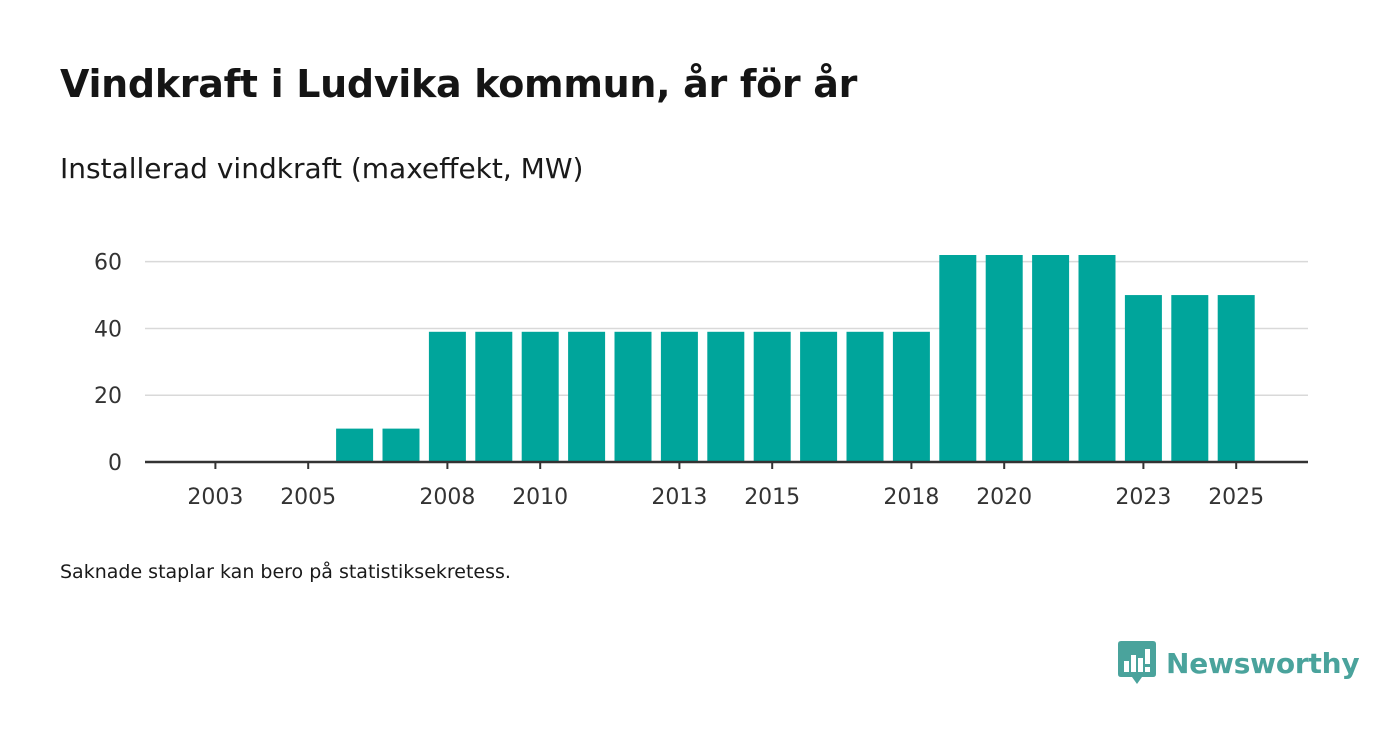 The width and height of the screenshot is (1400, 745). What do you see at coordinates (1143, 497) in the screenshot?
I see `x-tick-label: 2023` at bounding box center [1143, 497].